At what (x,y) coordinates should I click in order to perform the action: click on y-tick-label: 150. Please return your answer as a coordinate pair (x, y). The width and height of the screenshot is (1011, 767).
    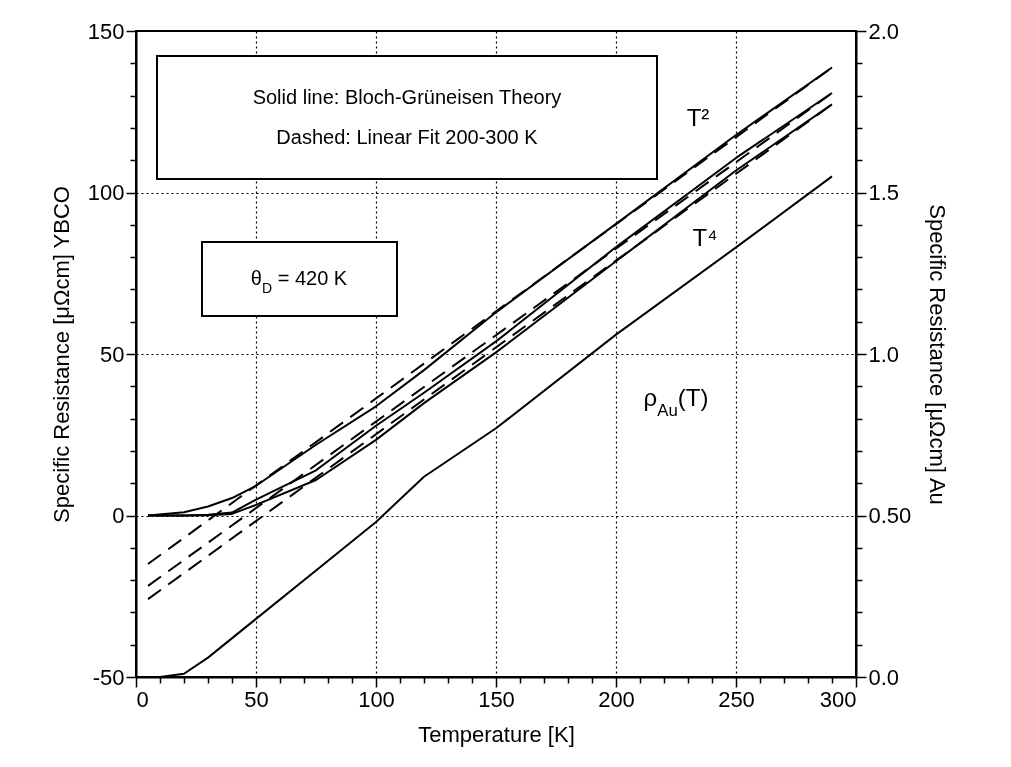
    Looking at the image, I should click on (106, 31).